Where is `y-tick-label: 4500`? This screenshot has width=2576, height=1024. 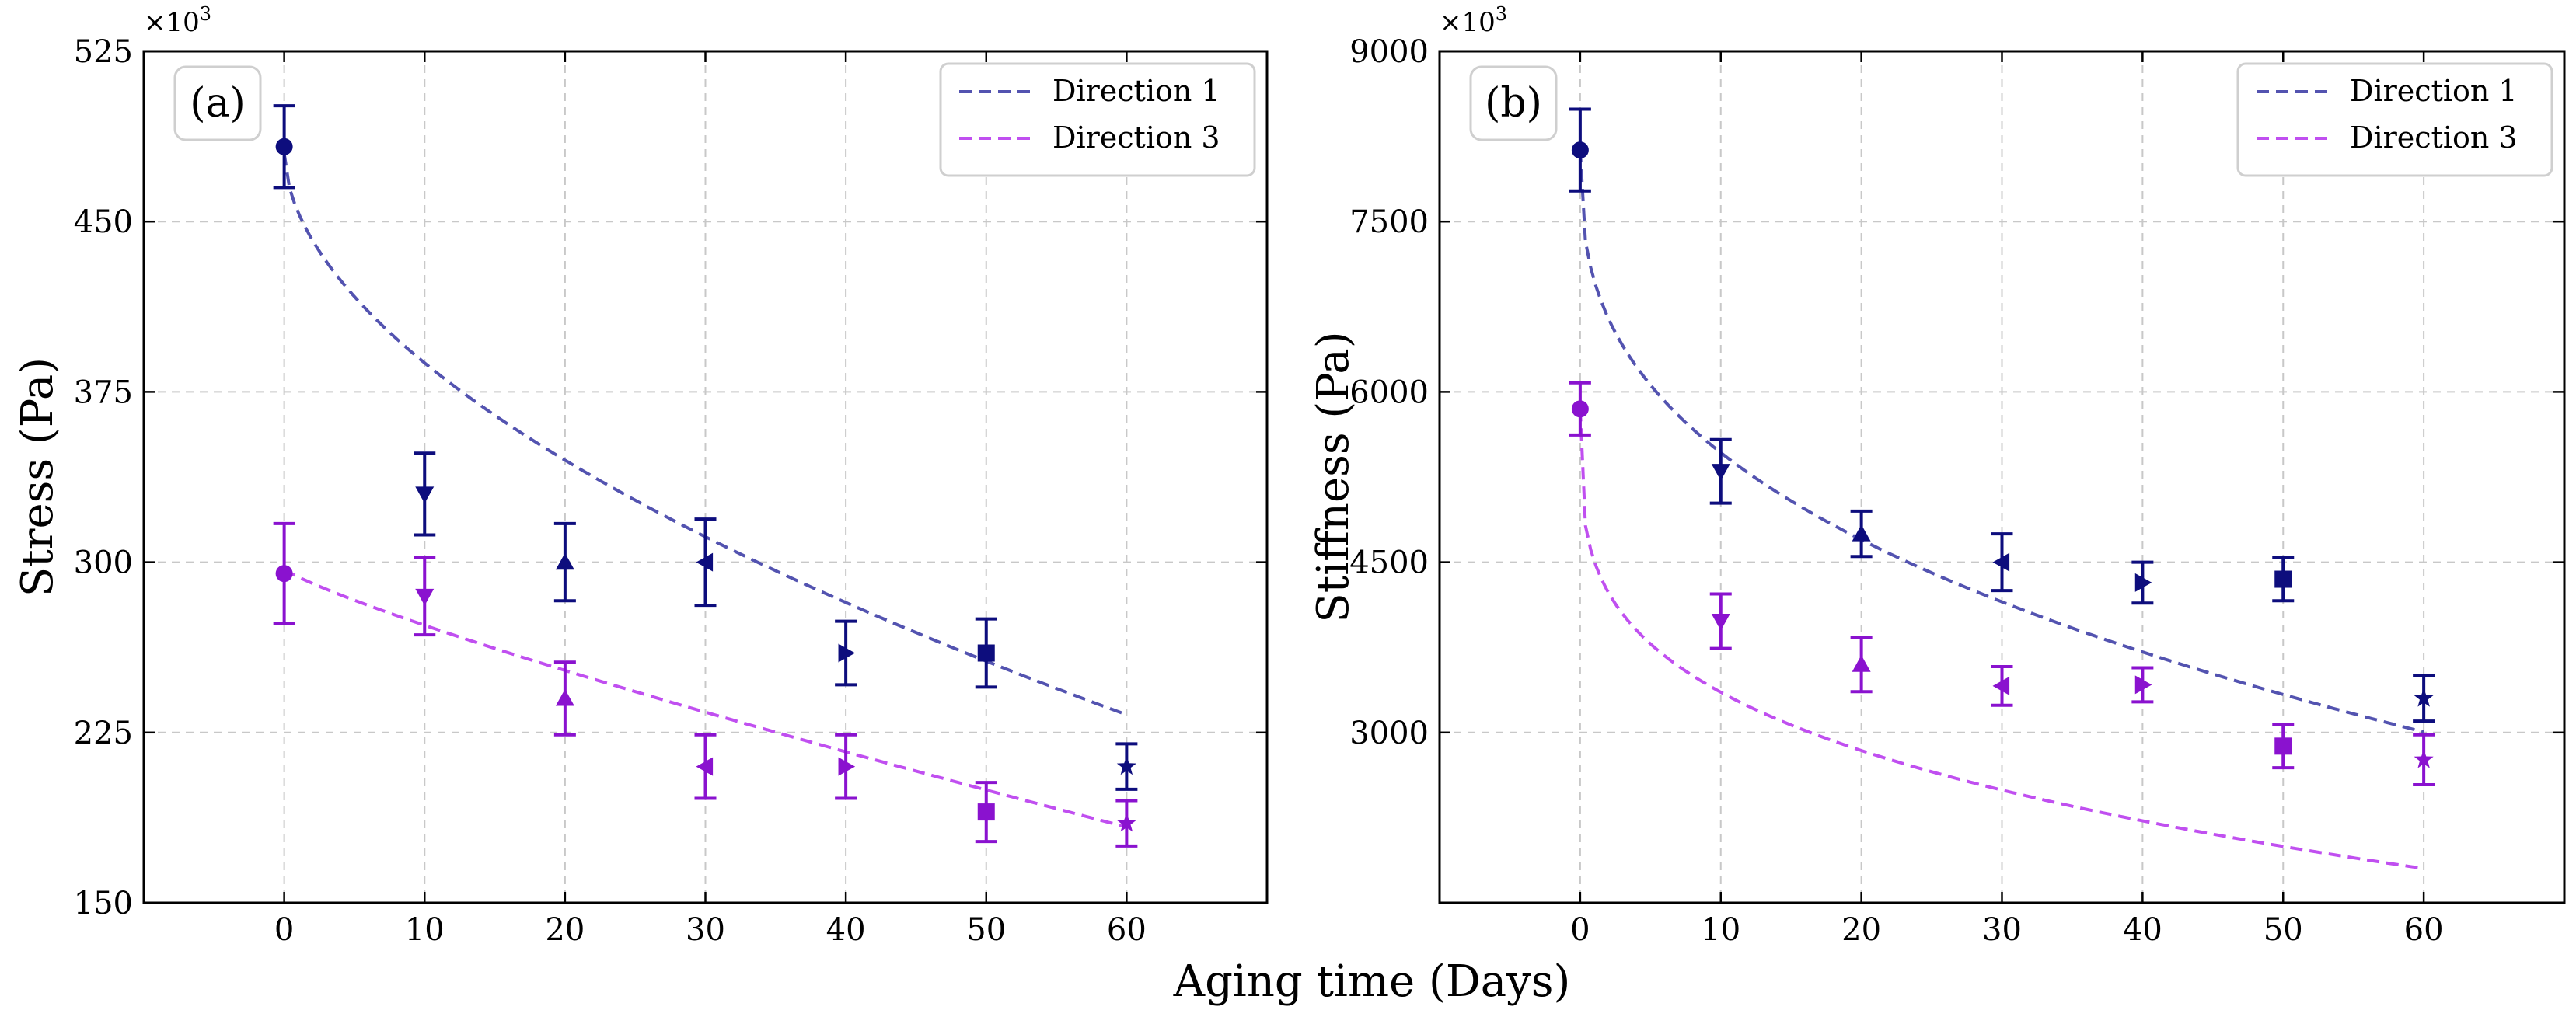
y-tick-label: 4500 is located at coordinates (1389, 563).